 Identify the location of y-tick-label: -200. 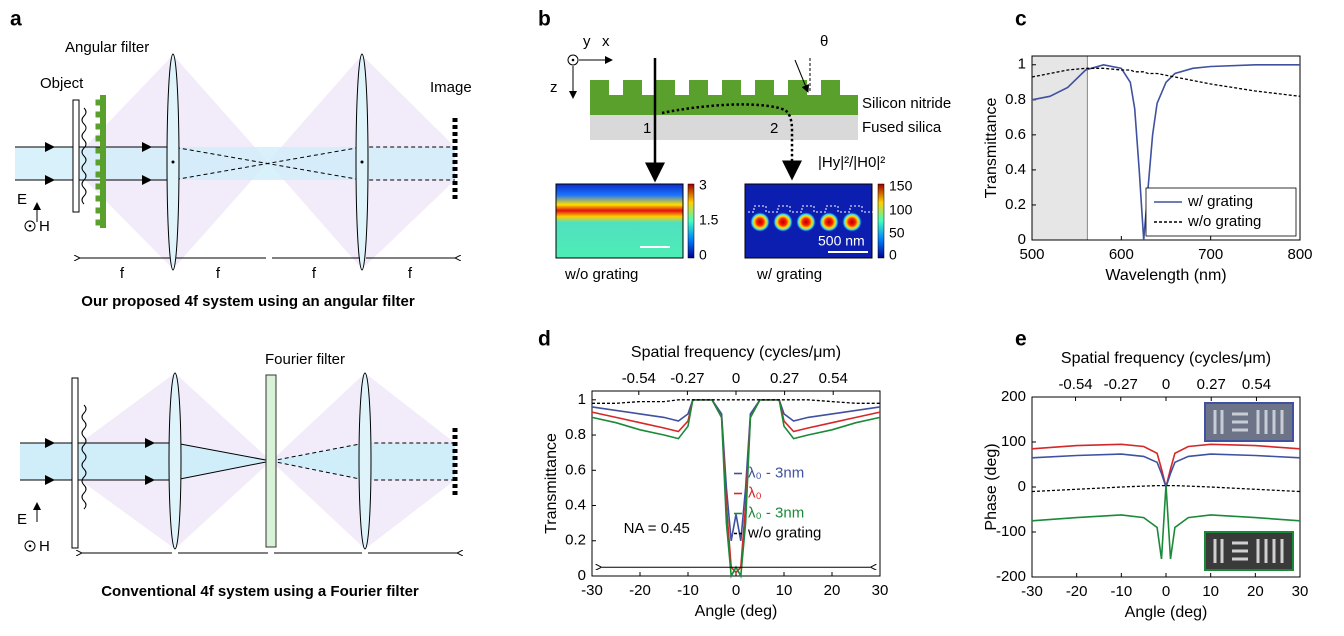
(1011, 576).